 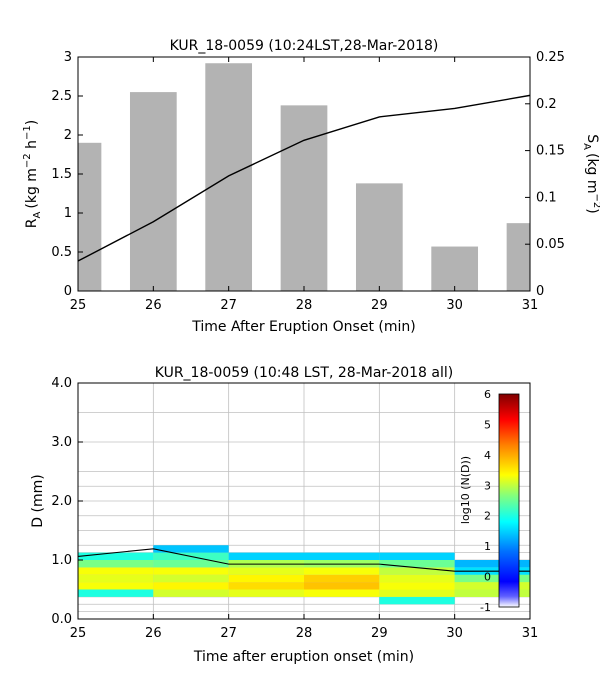 I want to click on chart2-line-layer, so click(x=303, y=560).